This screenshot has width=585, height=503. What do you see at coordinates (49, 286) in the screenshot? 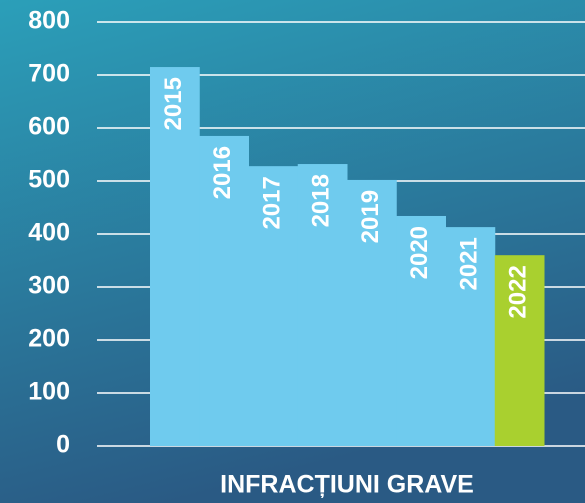
I see `y-tick-label: 300` at bounding box center [49, 286].